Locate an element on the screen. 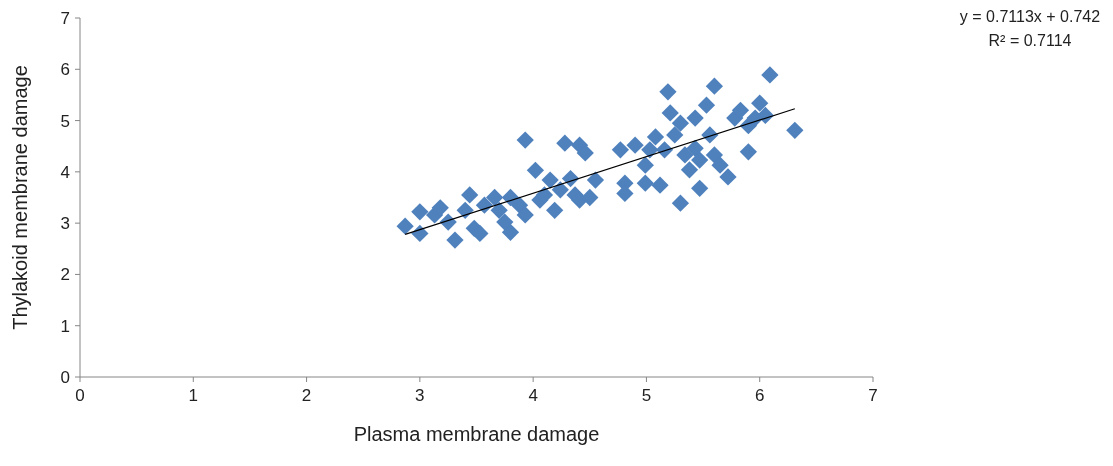 This screenshot has height=466, width=1113. x-tick-label: 0 is located at coordinates (80, 395).